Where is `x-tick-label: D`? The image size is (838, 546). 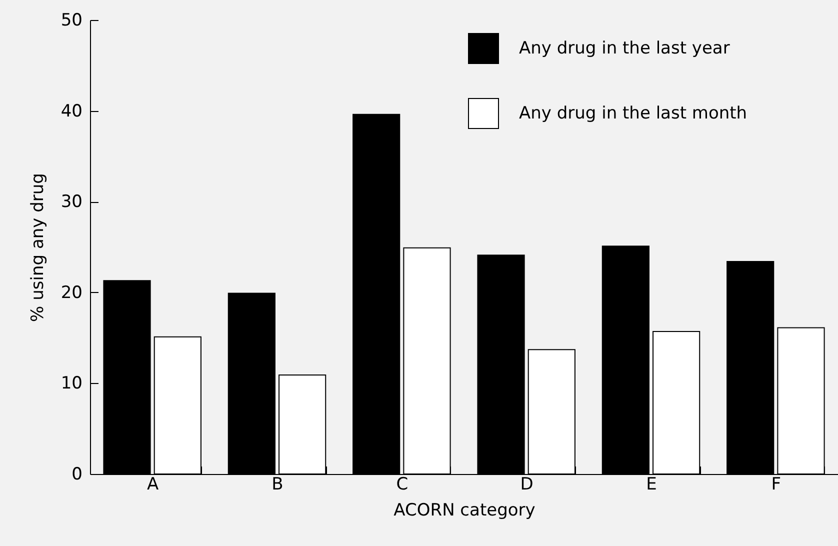 x-tick-label: D is located at coordinates (527, 484).